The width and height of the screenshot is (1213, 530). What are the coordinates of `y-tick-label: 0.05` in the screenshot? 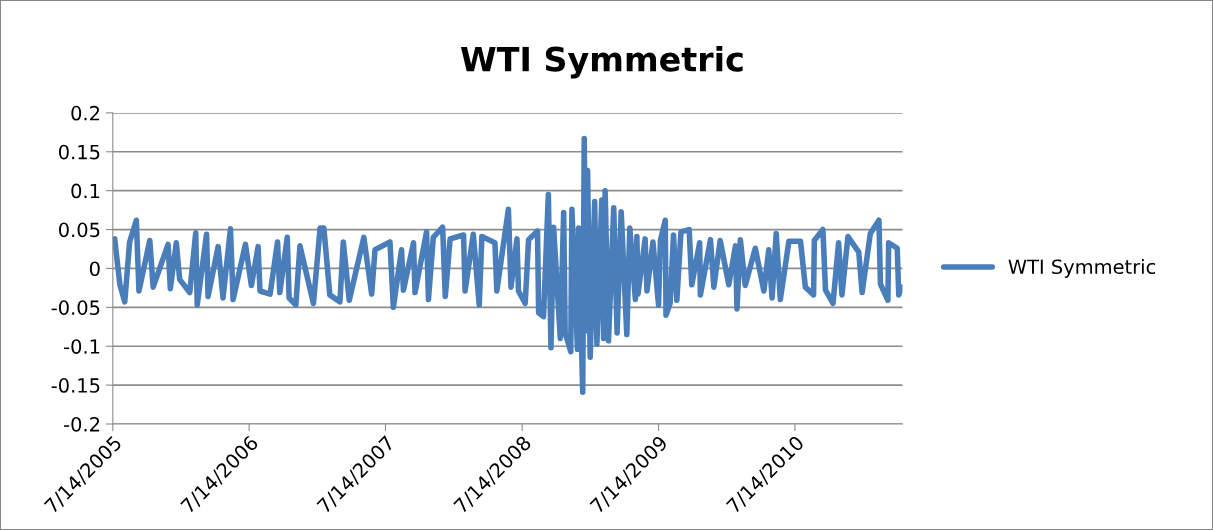 It's located at (79, 230).